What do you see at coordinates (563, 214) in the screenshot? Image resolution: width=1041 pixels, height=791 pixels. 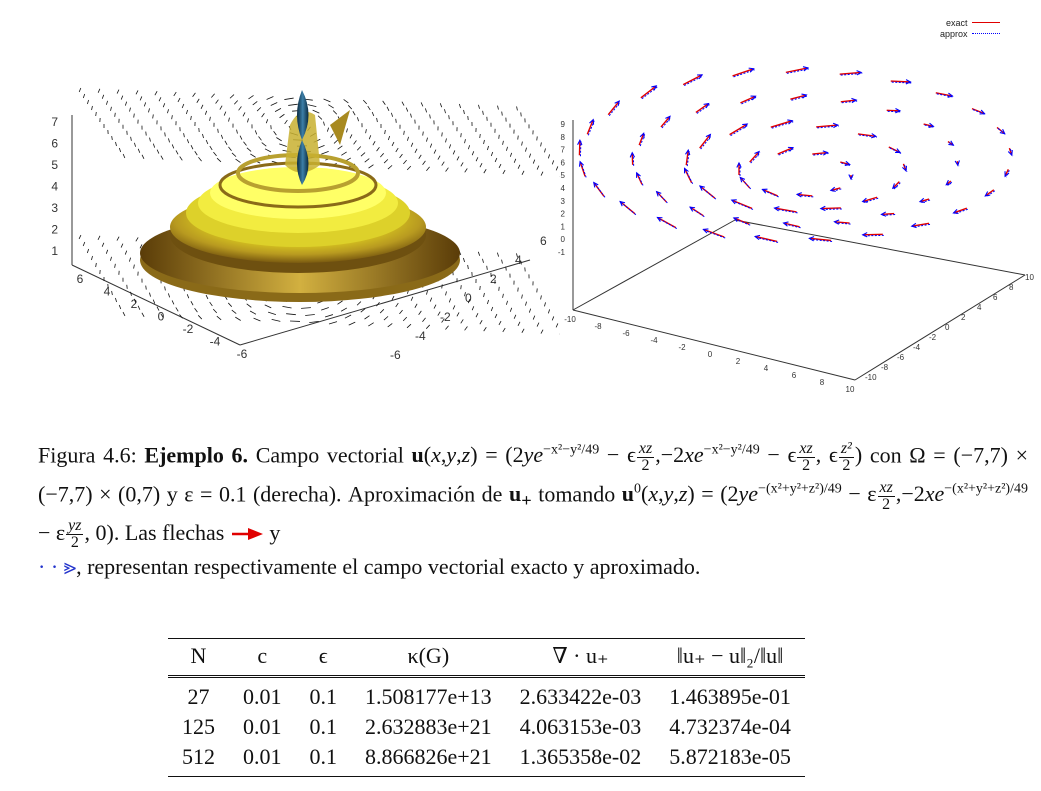 I see `right-z-tick-label: 2` at bounding box center [563, 214].